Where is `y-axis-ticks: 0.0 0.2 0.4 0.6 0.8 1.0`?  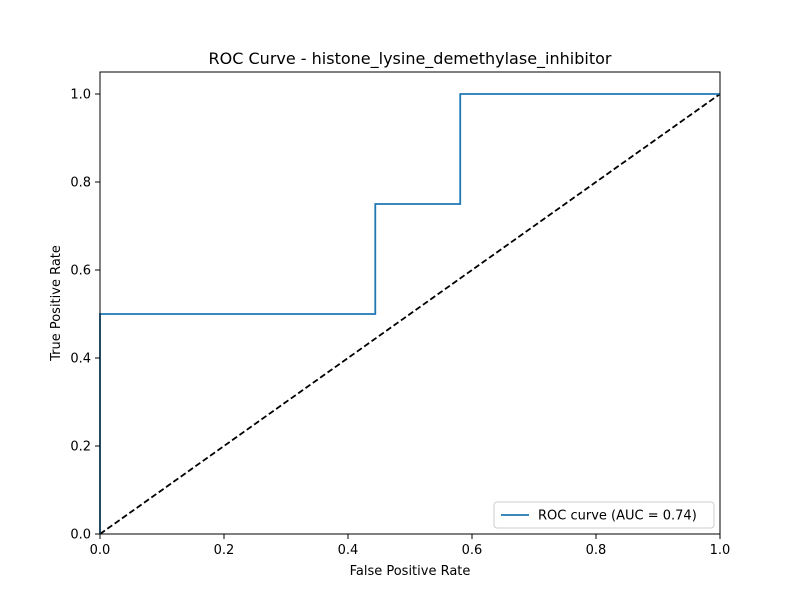
y-axis-ticks: 0.0 0.2 0.4 0.6 0.8 1.0 is located at coordinates (85, 315).